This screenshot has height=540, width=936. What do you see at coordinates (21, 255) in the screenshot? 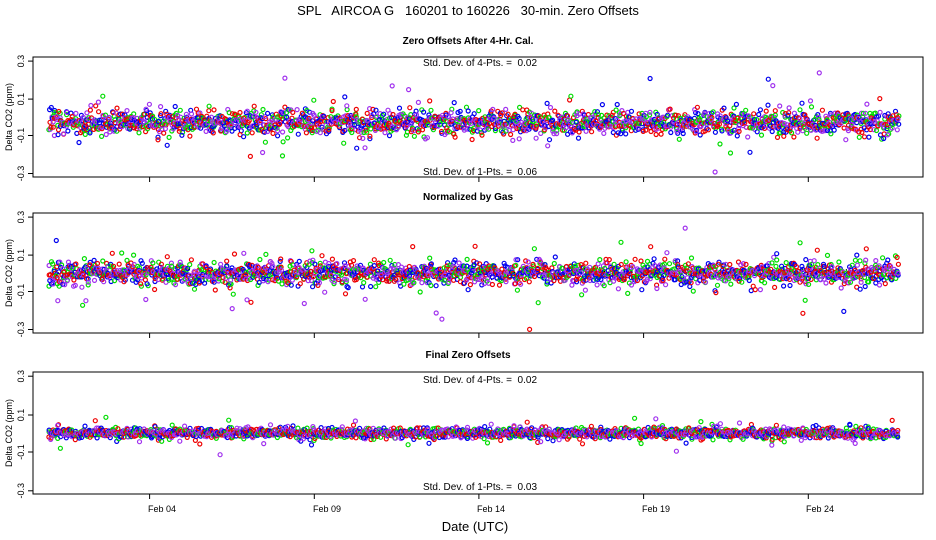
I see `y-tick-label: 0.1` at bounding box center [21, 255].